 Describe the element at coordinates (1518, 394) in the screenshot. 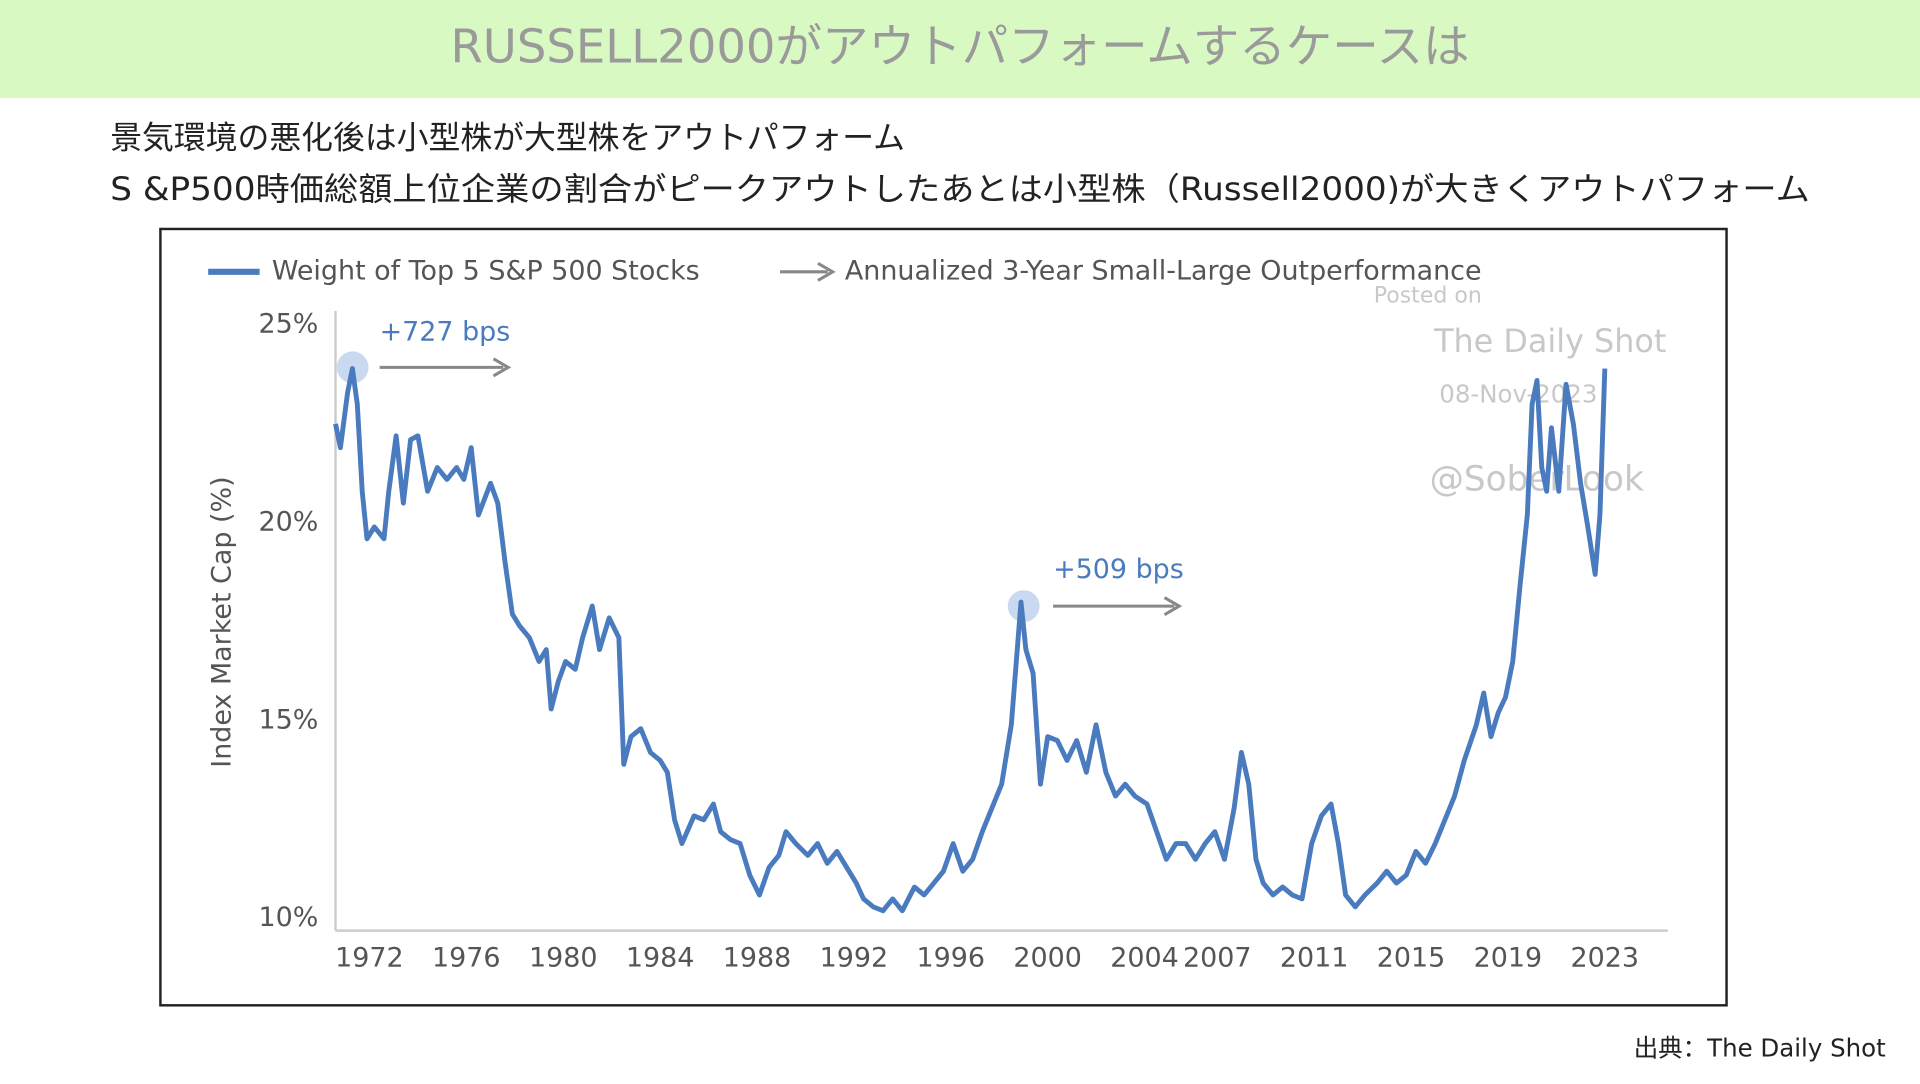

I see `watermark: 08-Nov-2023` at that location.